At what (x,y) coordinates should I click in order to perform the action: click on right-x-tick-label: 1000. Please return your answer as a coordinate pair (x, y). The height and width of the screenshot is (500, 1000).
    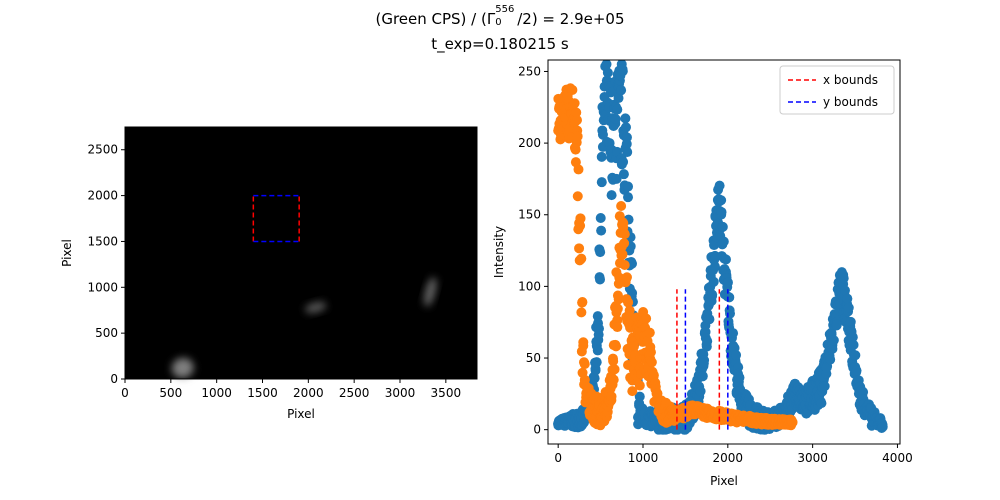
    Looking at the image, I should click on (643, 458).